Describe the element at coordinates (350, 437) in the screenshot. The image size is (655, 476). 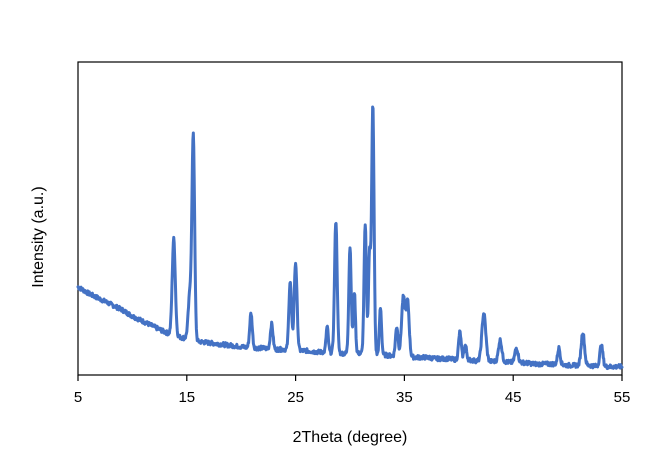
I see `x-axis-label: 2Theta (degree)` at that location.